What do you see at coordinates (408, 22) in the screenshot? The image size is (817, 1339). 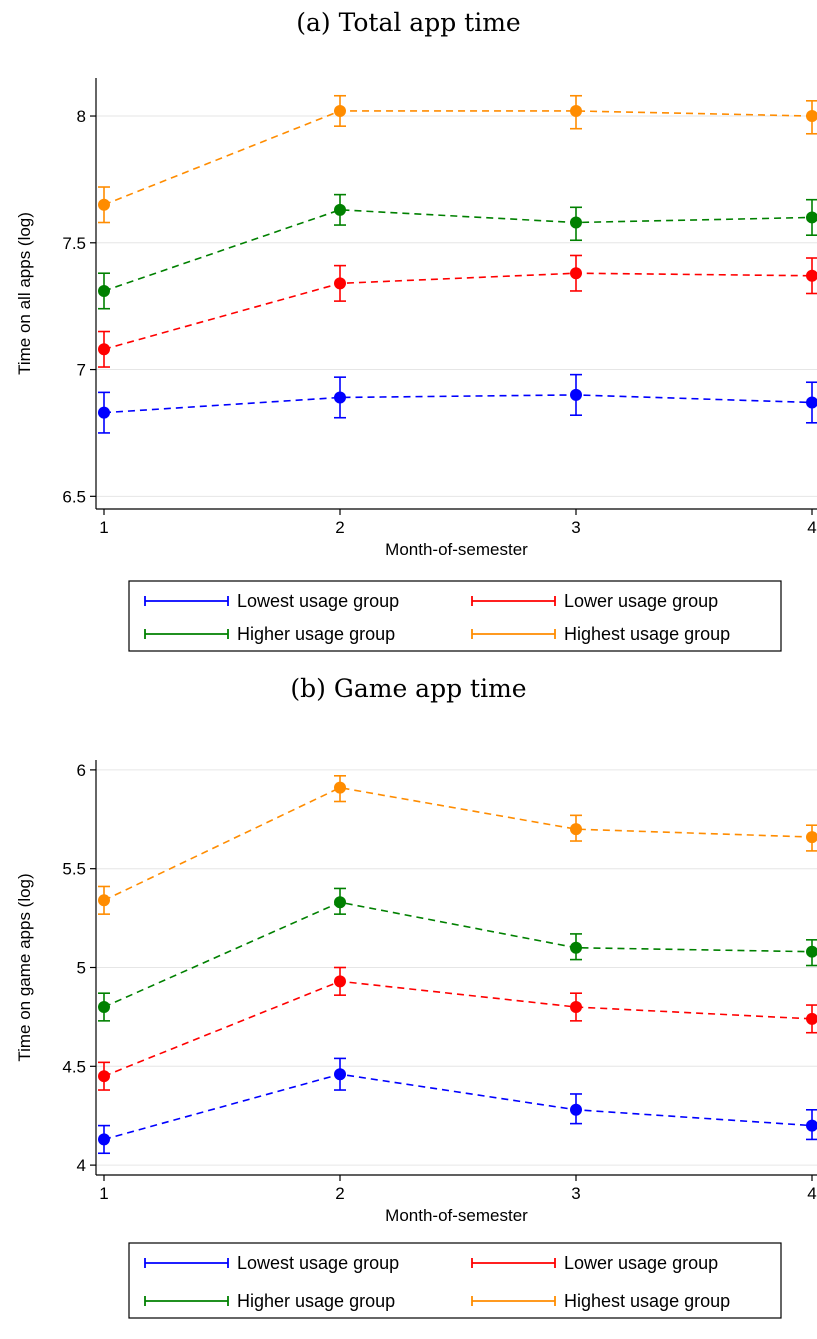 I see `chart-title: (a) Total app time` at bounding box center [408, 22].